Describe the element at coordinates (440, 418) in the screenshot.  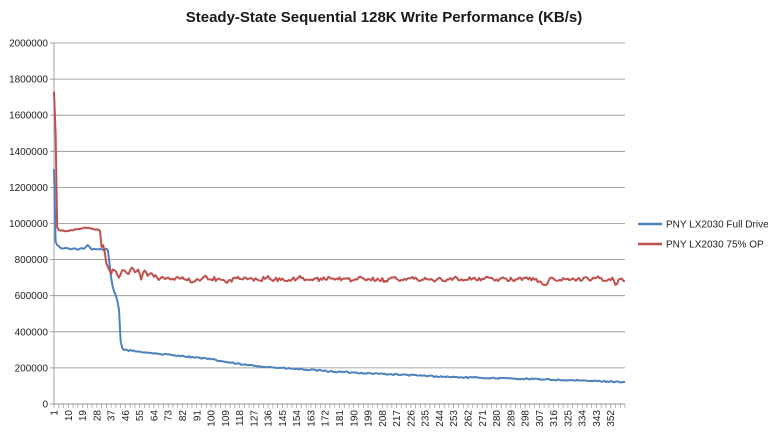
I see `x-tick-label: 244` at that location.